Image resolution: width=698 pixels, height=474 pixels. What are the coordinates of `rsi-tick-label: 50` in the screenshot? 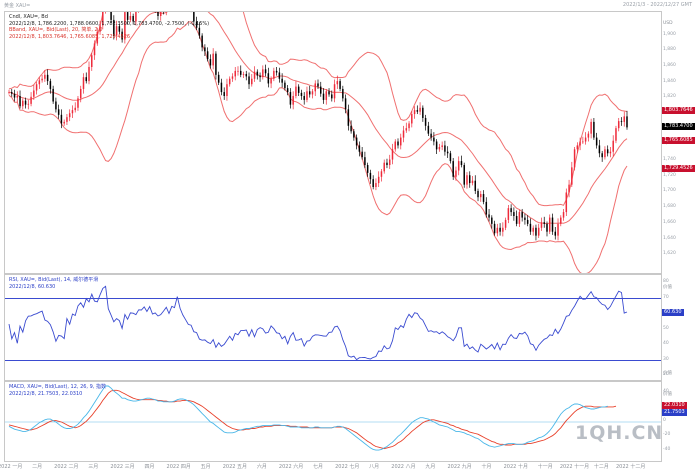 It's located at (666, 328).